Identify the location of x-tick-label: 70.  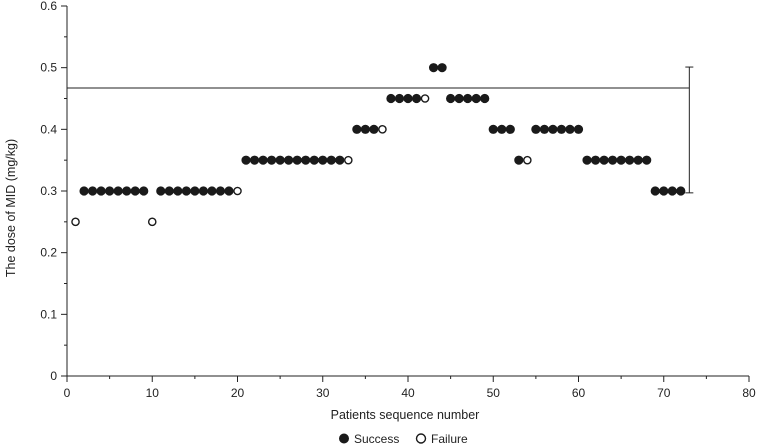
(664, 393).